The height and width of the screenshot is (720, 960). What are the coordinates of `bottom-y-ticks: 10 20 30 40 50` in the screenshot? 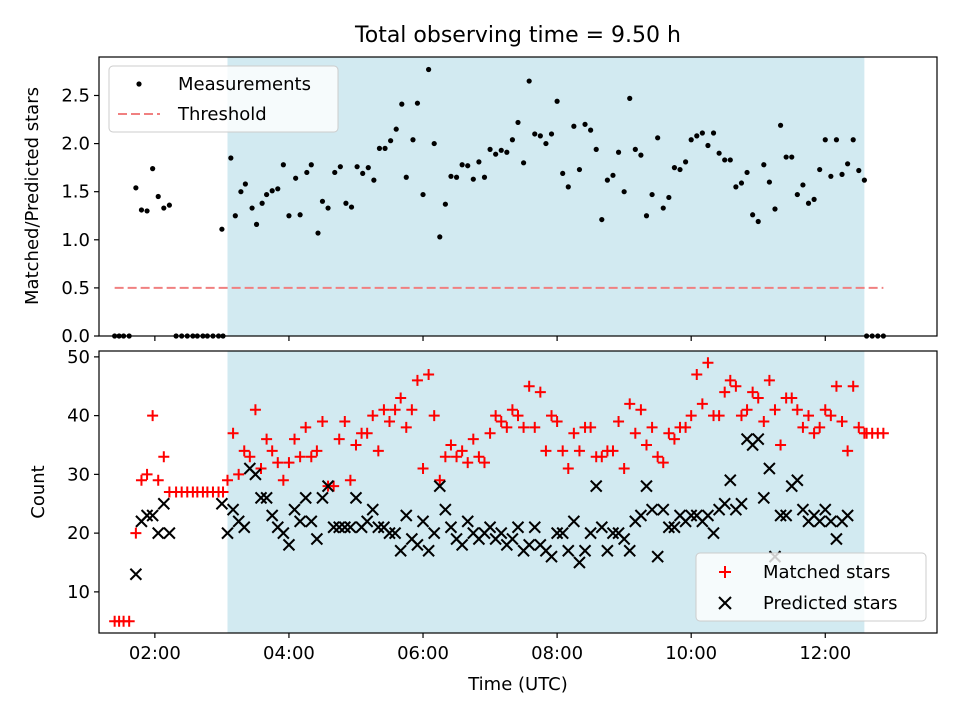 It's located at (83, 475).